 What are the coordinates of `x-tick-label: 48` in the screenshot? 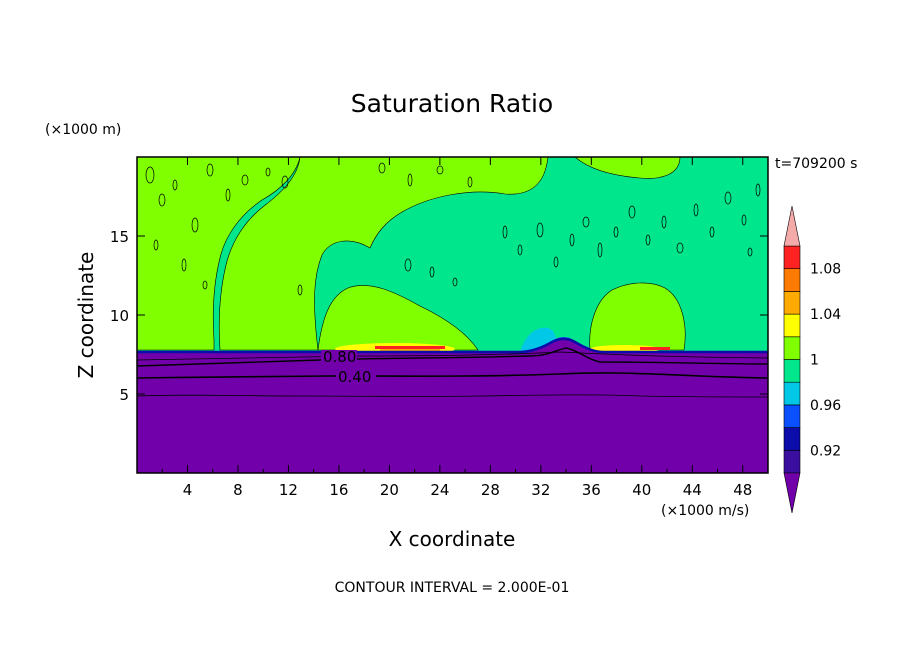 It's located at (742, 490).